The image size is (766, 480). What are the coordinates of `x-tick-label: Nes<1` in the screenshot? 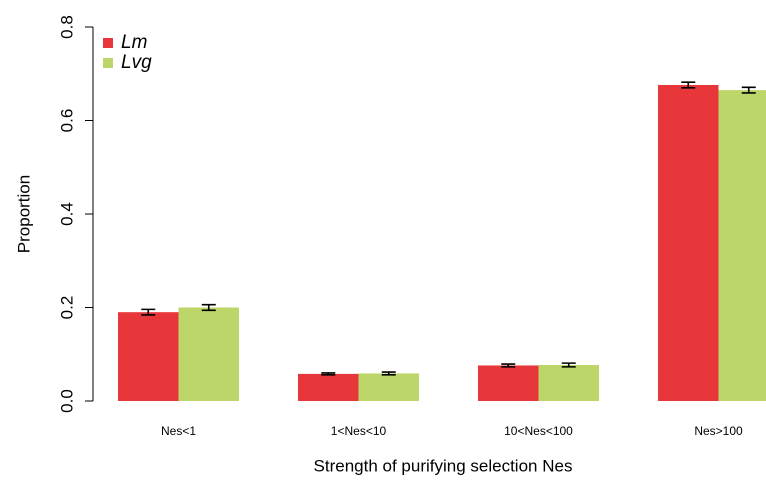 It's located at (178, 431).